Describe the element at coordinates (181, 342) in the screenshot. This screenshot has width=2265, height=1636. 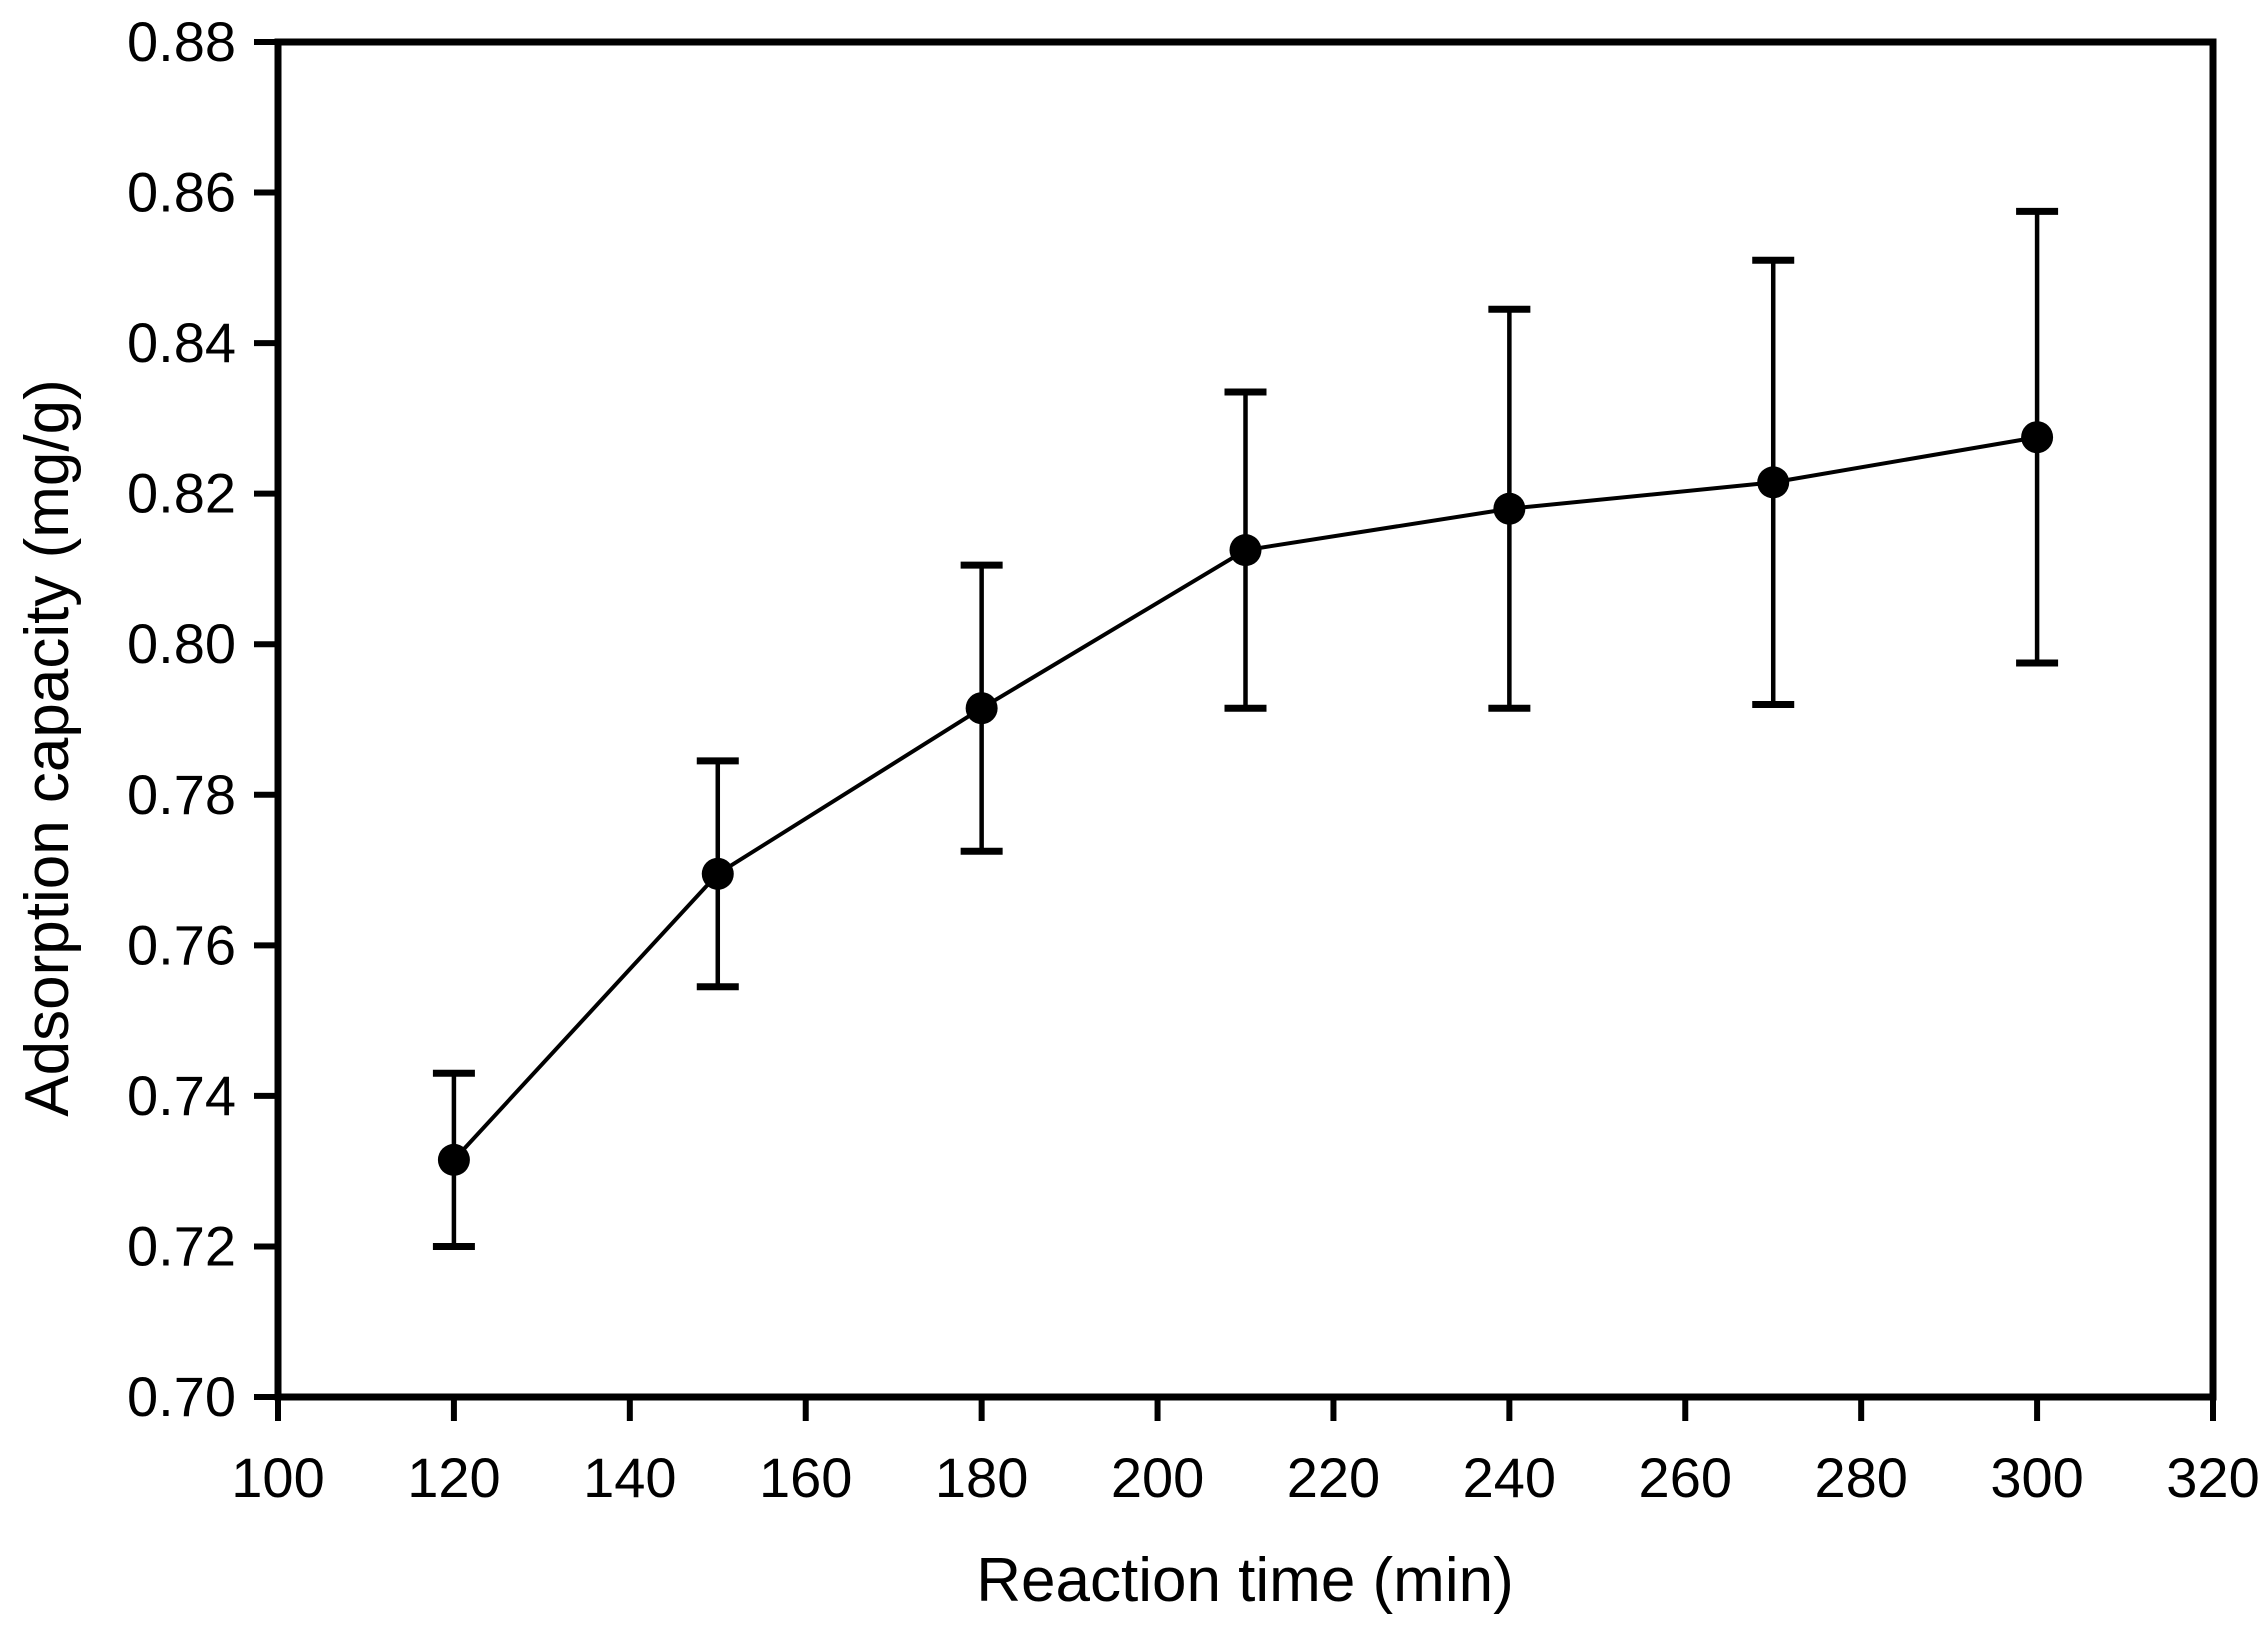
I see `y-tick-label: 0.84` at that location.